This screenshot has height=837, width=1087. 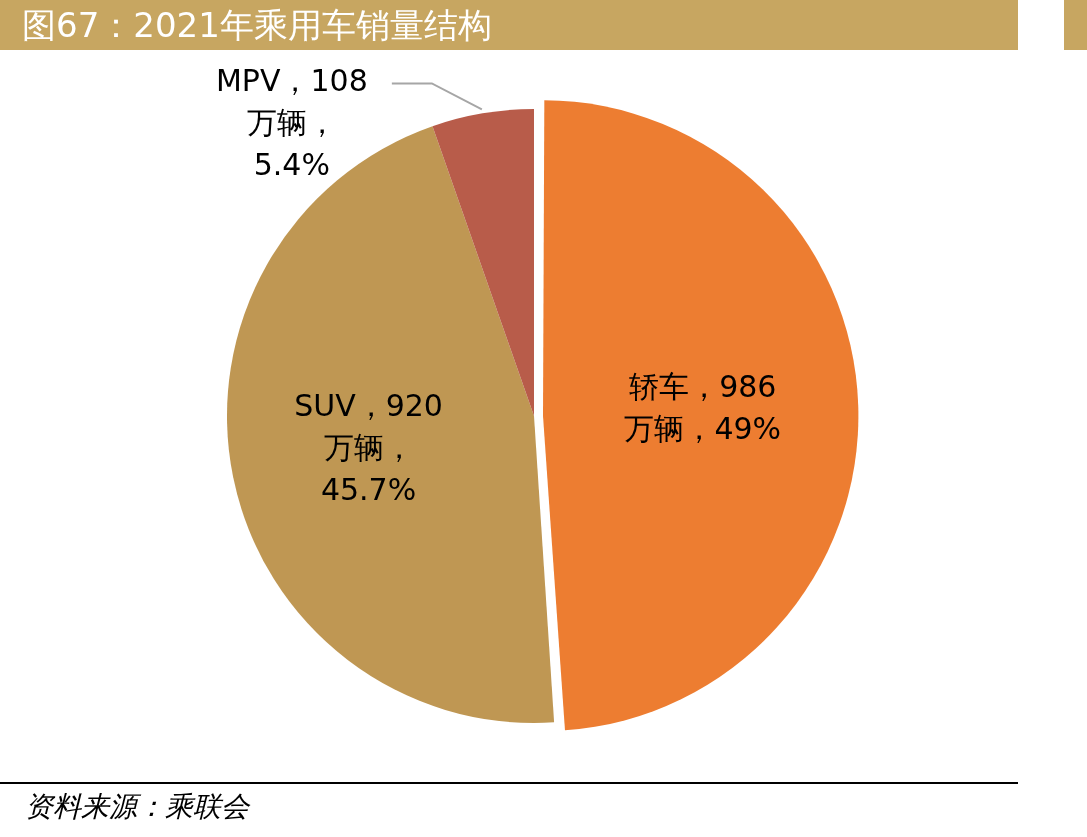 I want to click on text: 资料来源：乘联会, so click(x=137, y=806).